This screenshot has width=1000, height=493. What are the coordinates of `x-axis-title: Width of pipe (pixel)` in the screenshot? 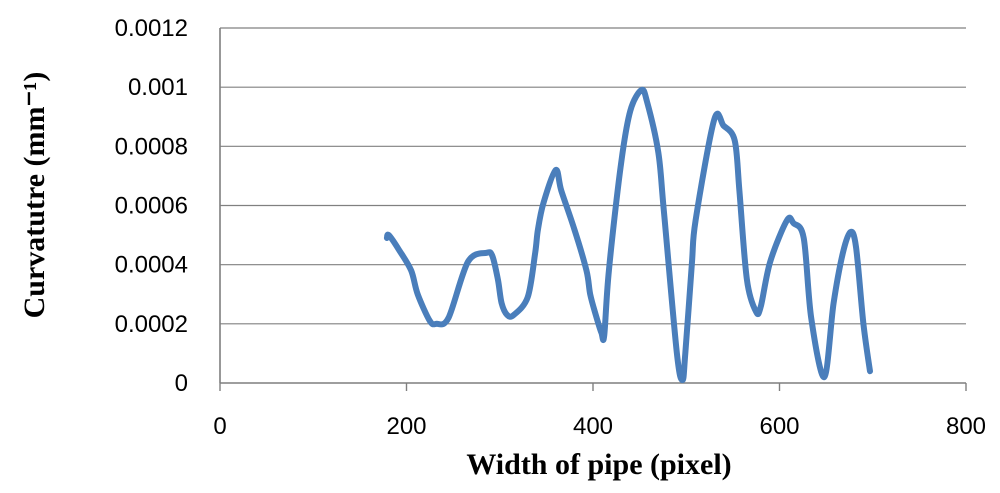 It's located at (598, 464).